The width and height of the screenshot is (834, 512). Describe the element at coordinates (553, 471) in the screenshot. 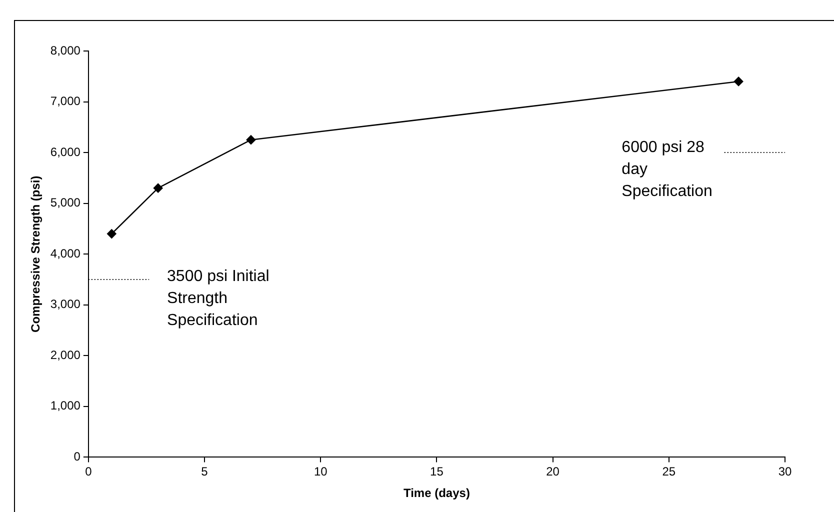

I see `x-tick-label: 20` at that location.